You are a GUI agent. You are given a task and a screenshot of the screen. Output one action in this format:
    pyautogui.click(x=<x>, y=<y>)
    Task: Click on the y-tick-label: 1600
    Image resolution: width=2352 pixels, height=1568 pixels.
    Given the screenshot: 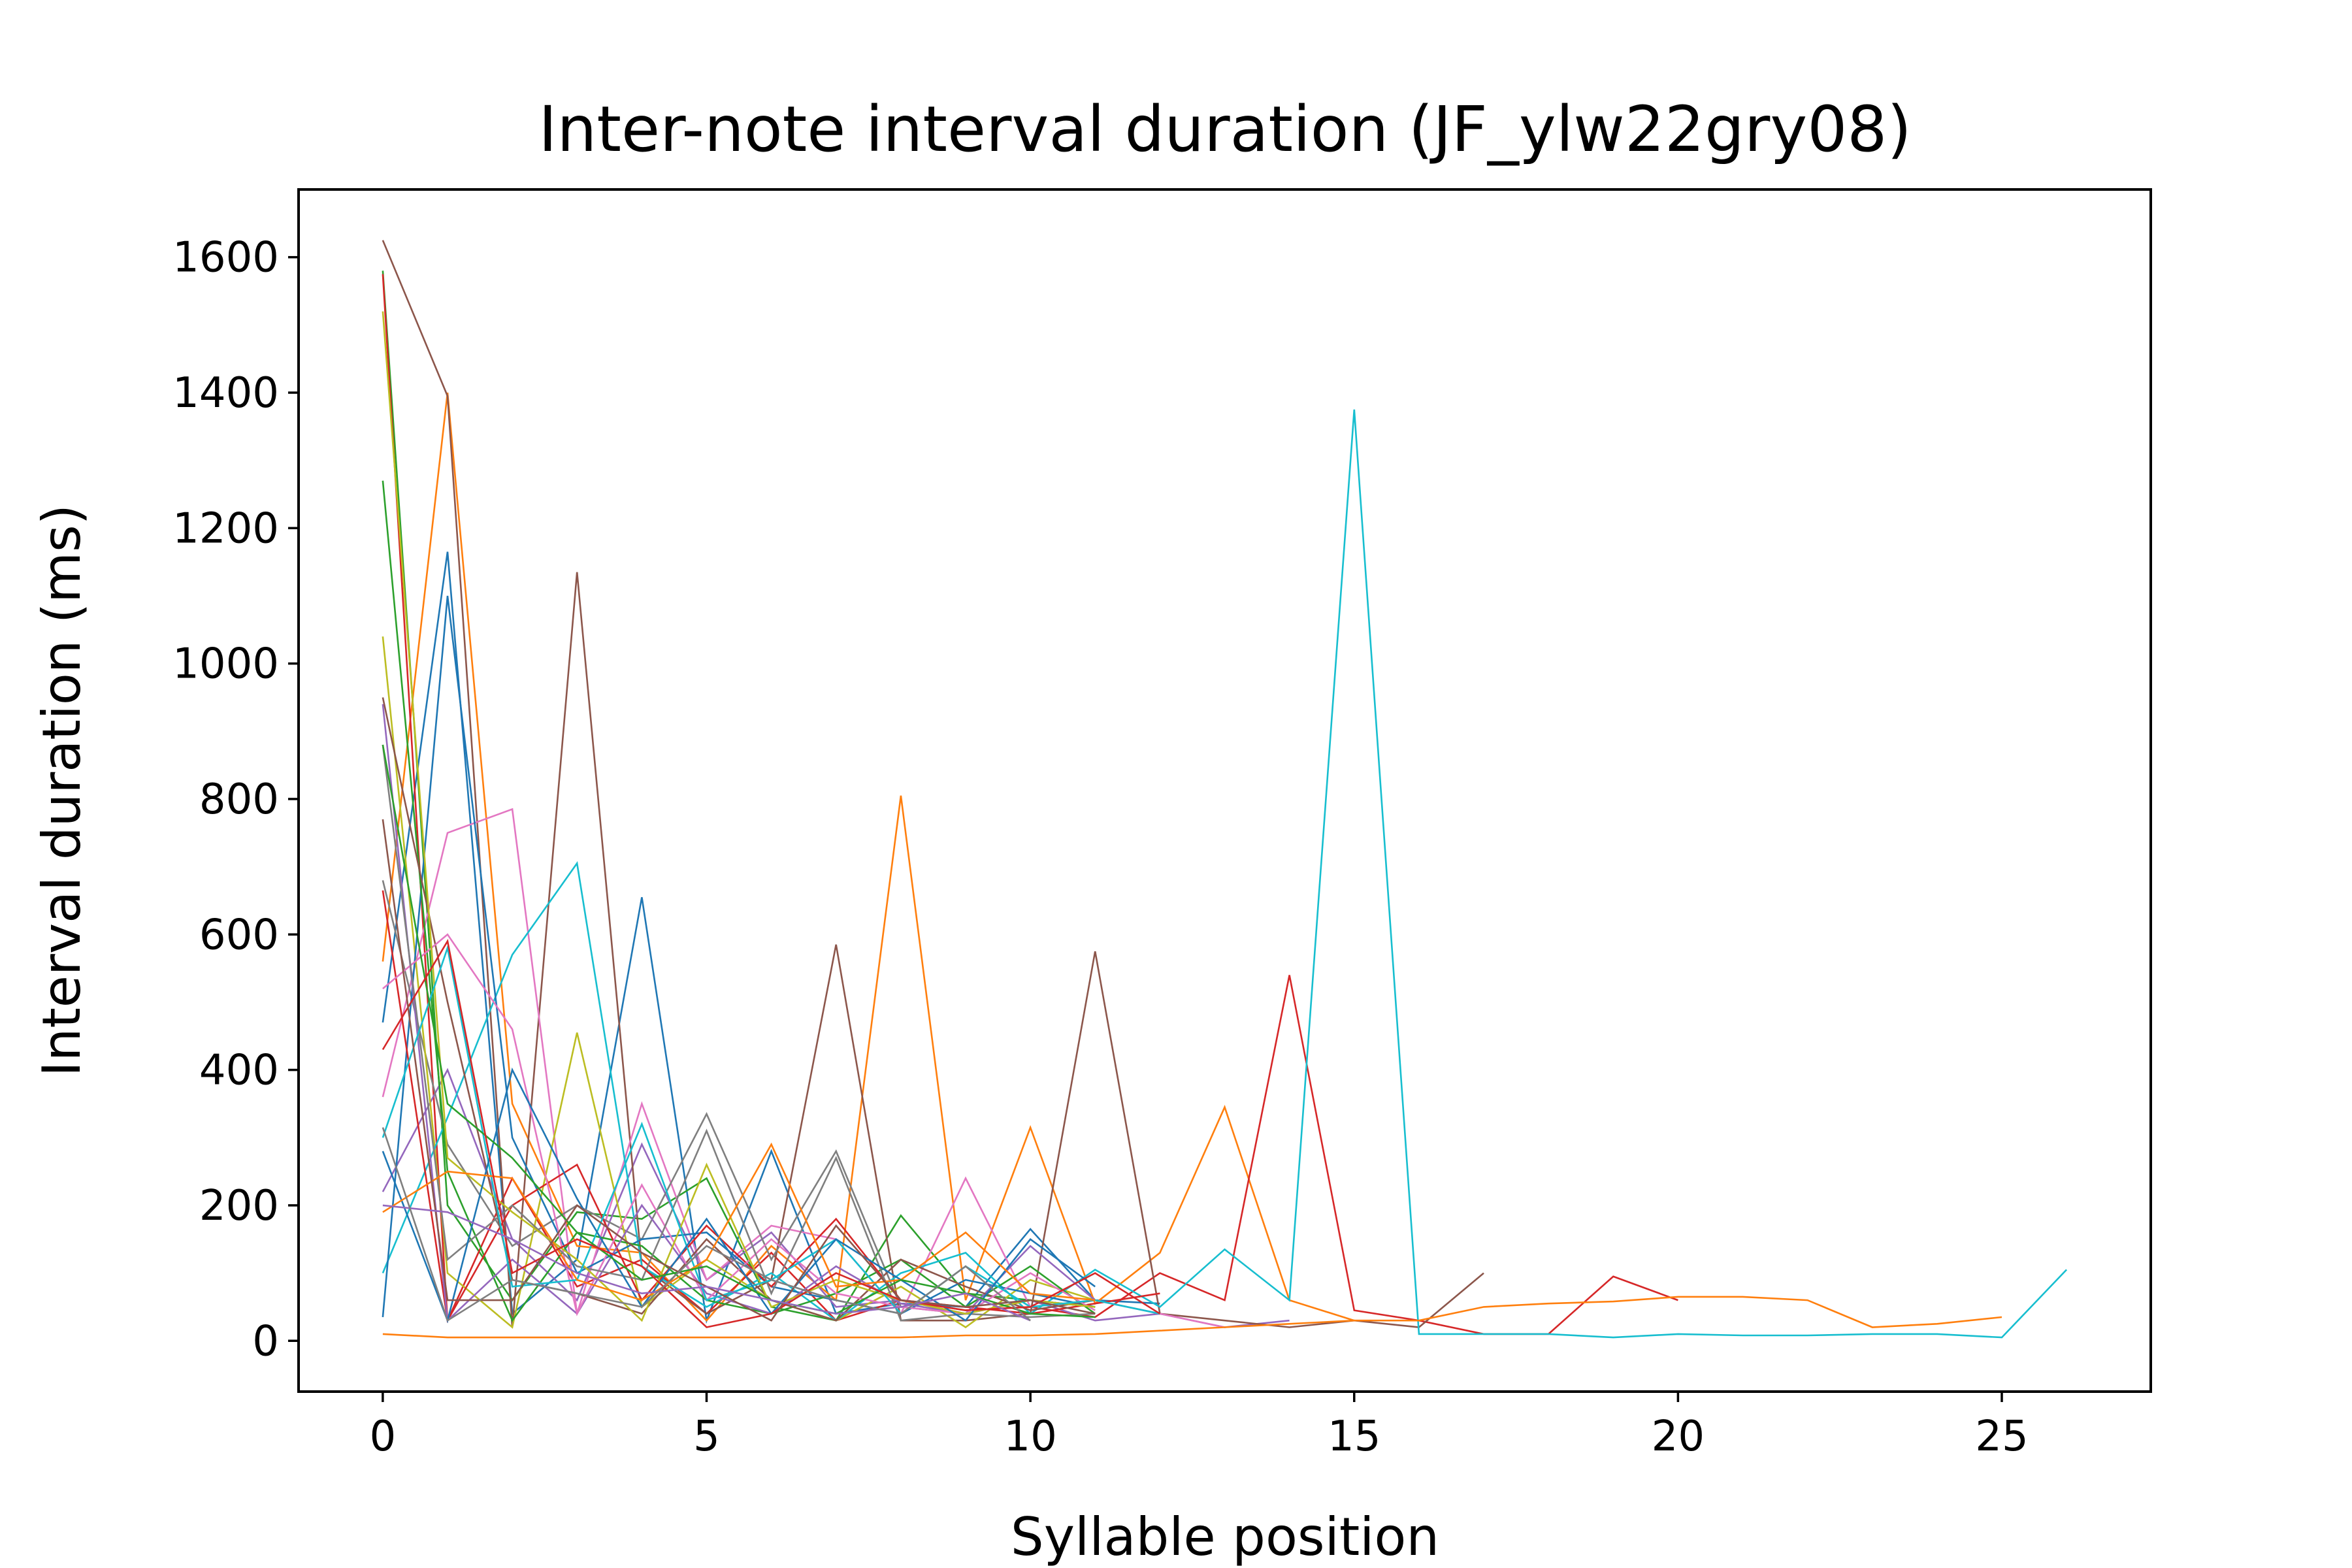 What is the action you would take?
    pyautogui.click(x=225, y=258)
    